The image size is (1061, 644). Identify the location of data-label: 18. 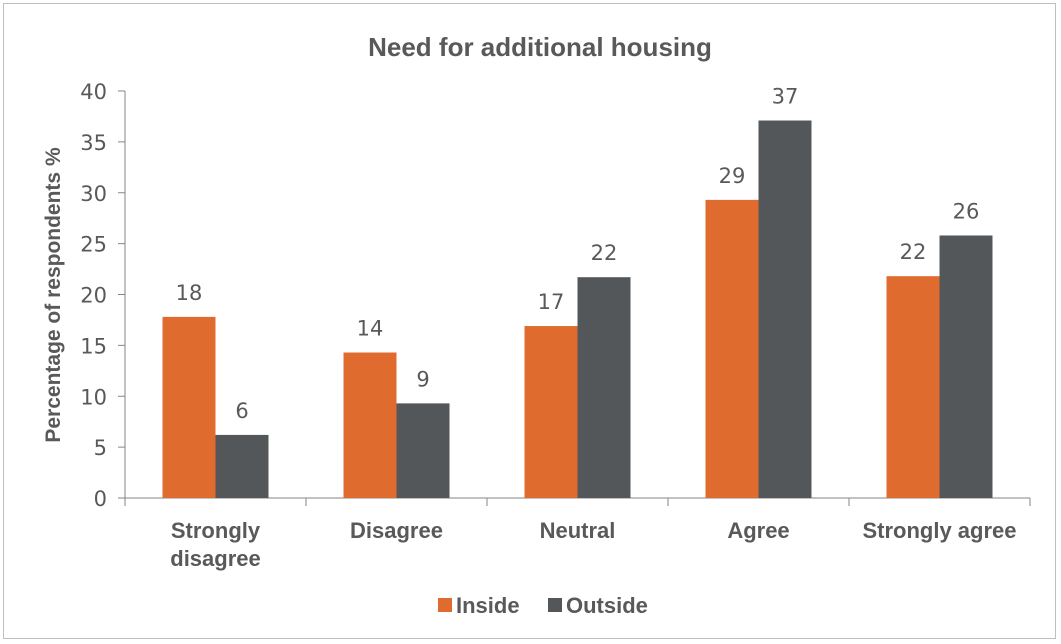
(189, 293).